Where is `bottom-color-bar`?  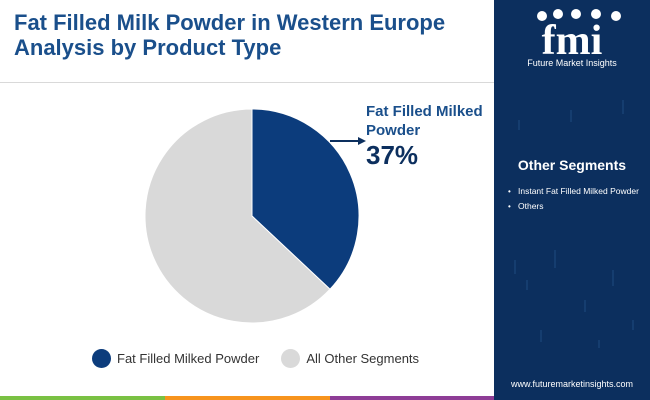 bottom-color-bar is located at coordinates (247, 398).